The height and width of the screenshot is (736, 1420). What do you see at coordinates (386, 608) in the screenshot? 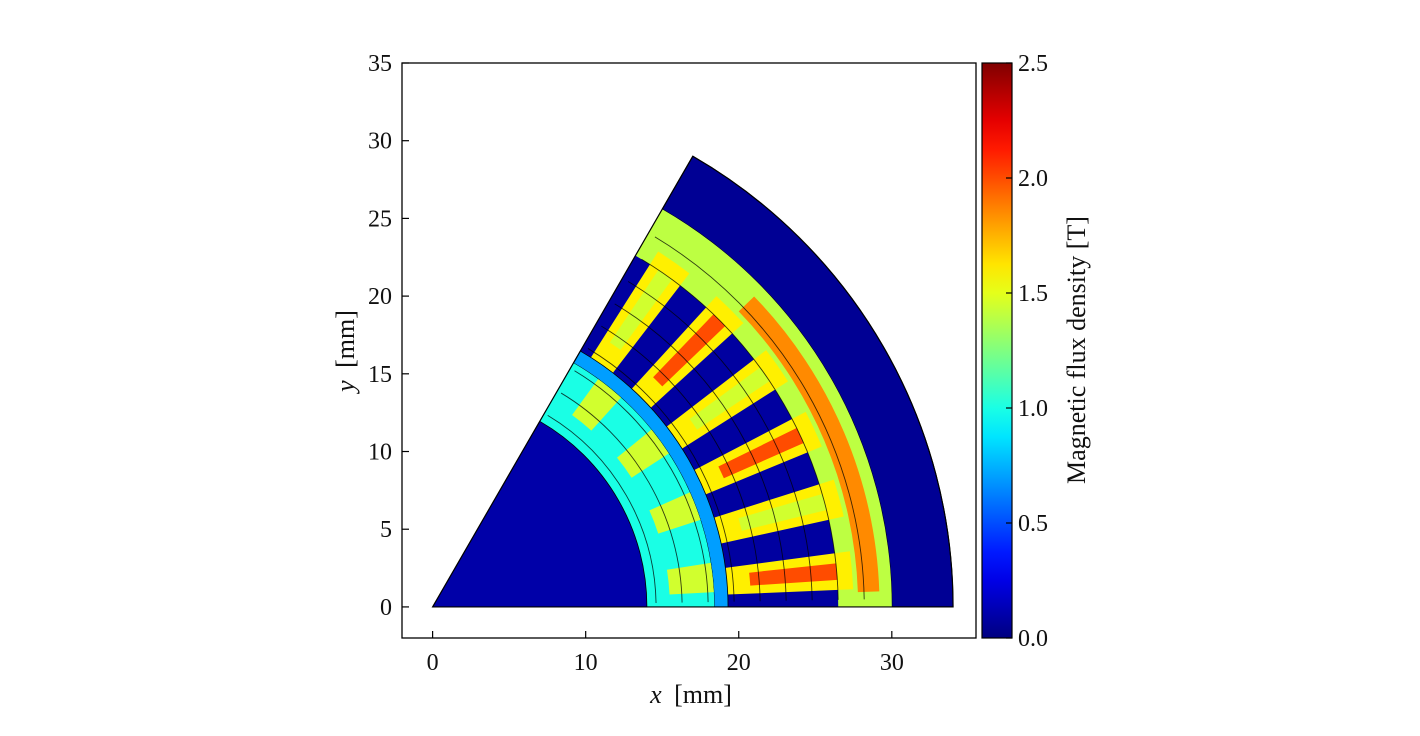
I see `y-tick-label: 0` at bounding box center [386, 608].